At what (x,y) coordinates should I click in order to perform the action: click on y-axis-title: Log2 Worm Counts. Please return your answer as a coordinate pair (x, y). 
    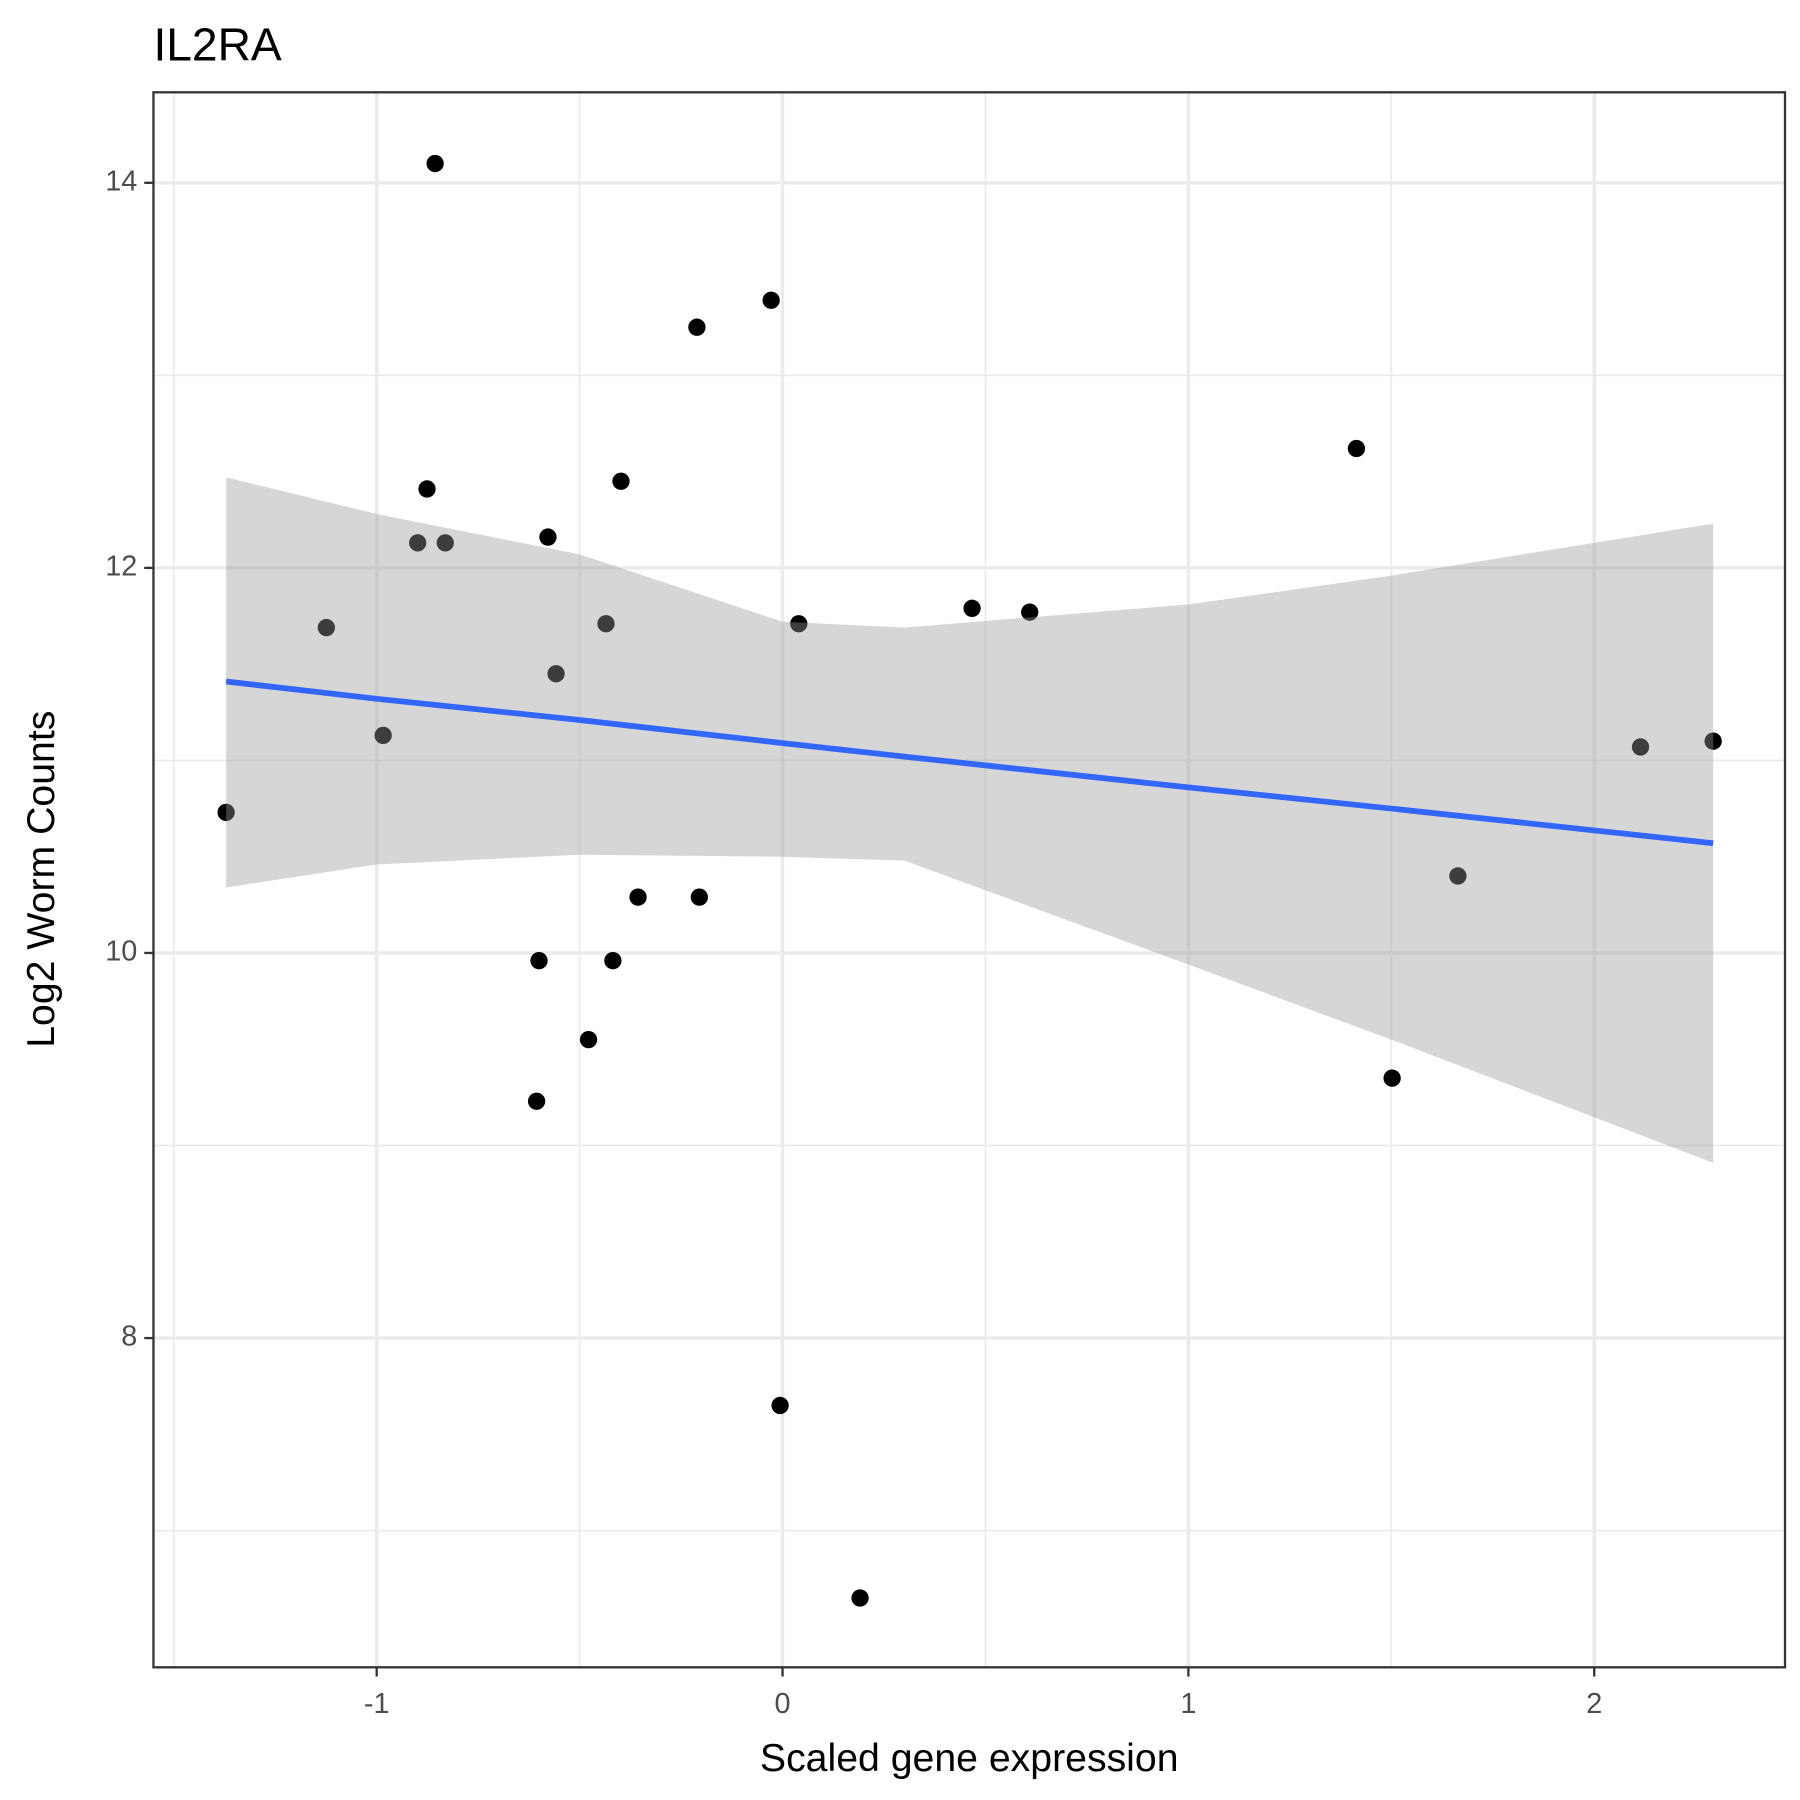
    Looking at the image, I should click on (41, 879).